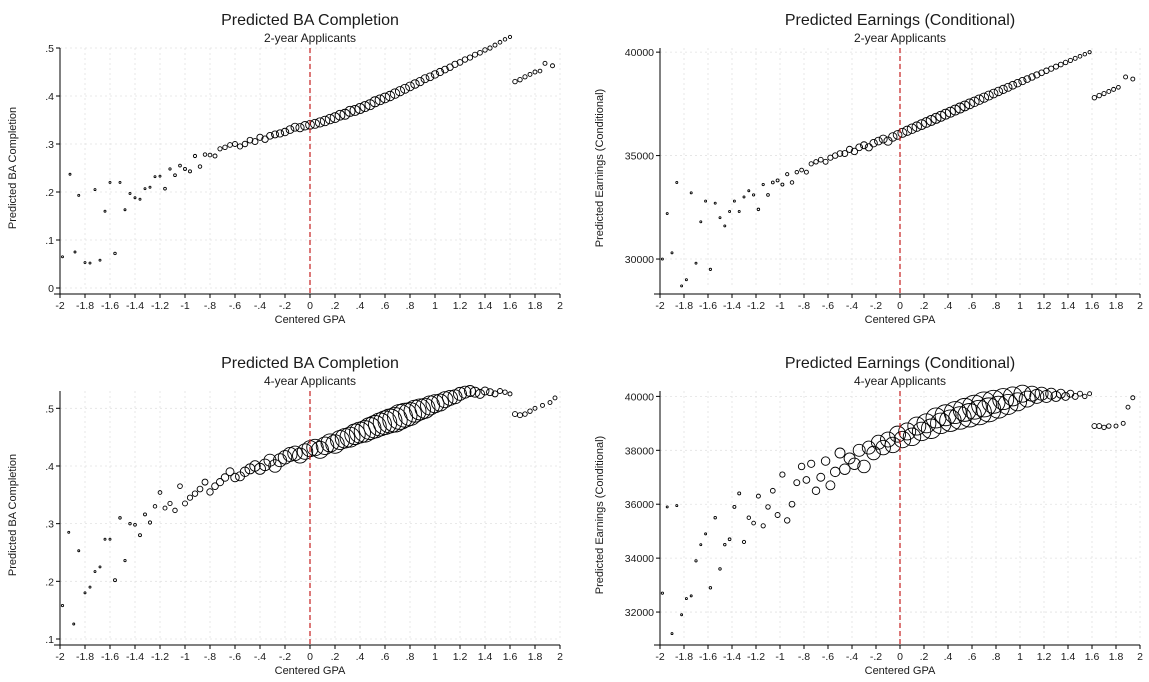 This screenshot has width=1149, height=682. Describe the element at coordinates (310, 20) in the screenshot. I see `chart-title: Predicted BA Completion` at that location.